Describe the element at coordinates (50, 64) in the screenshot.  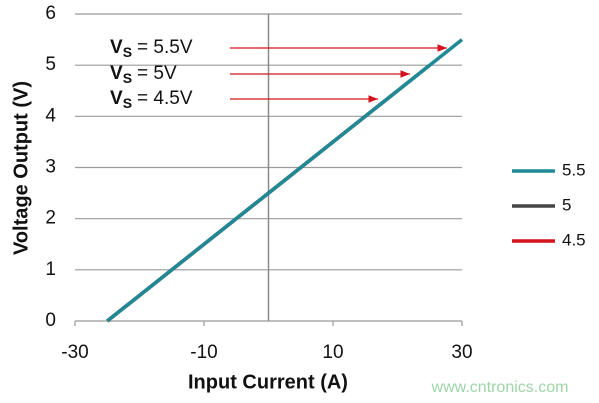
I see `y-tick-label: 5` at that location.